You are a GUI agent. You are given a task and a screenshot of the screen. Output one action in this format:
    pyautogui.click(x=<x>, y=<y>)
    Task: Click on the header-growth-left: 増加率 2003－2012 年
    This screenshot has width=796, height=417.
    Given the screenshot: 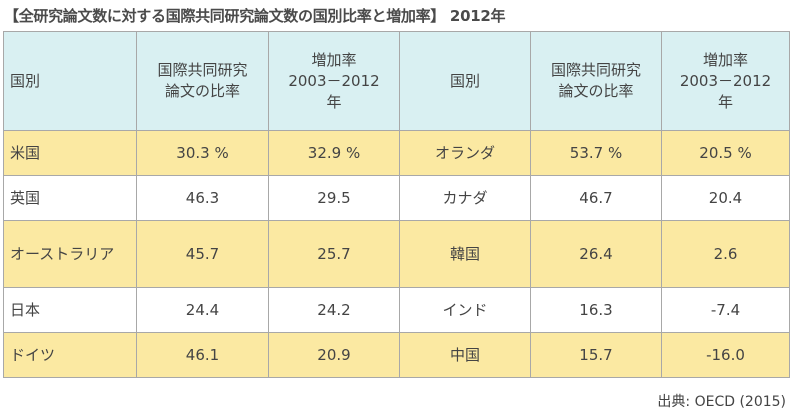 What is the action you would take?
    pyautogui.click(x=334, y=81)
    